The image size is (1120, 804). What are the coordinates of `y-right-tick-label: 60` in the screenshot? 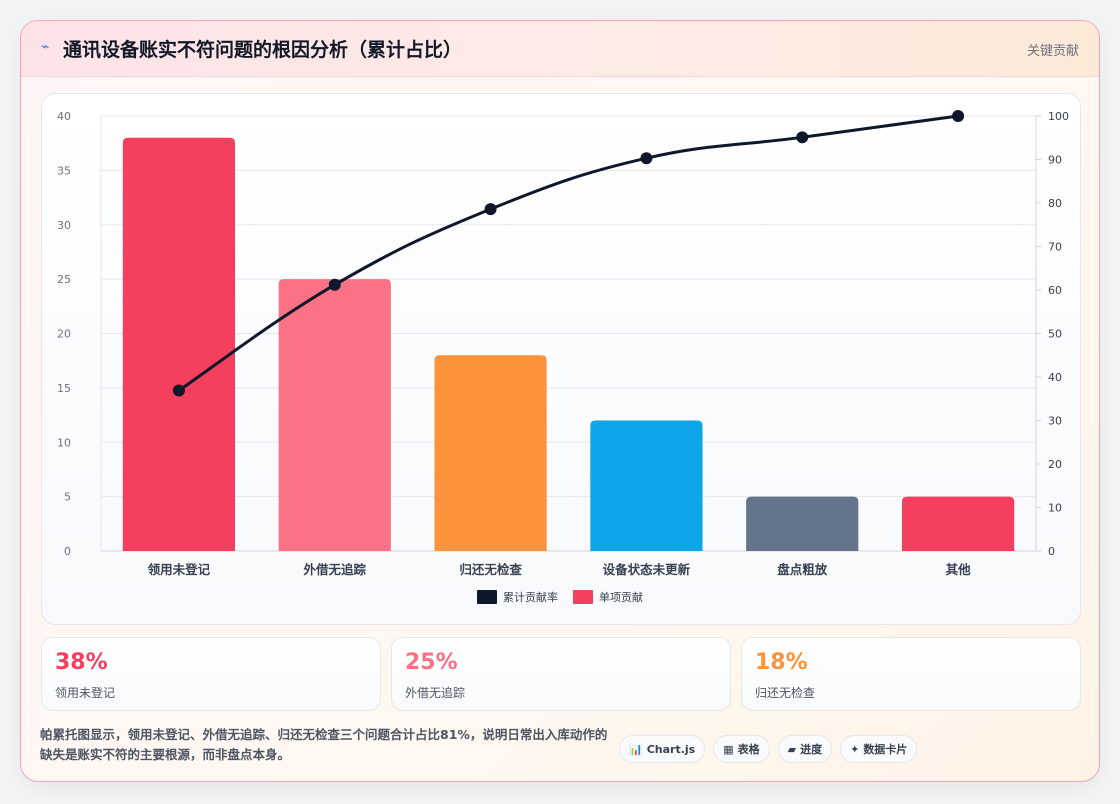 It's located at (1055, 290).